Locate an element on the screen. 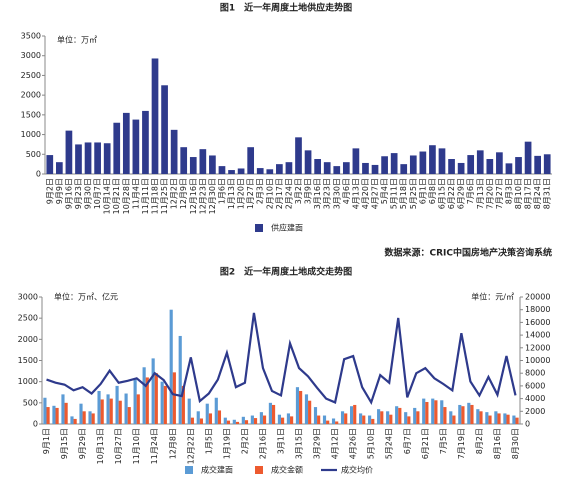 This screenshot has height=482, width=572. x-tick-label: 7月20日 is located at coordinates (489, 193).